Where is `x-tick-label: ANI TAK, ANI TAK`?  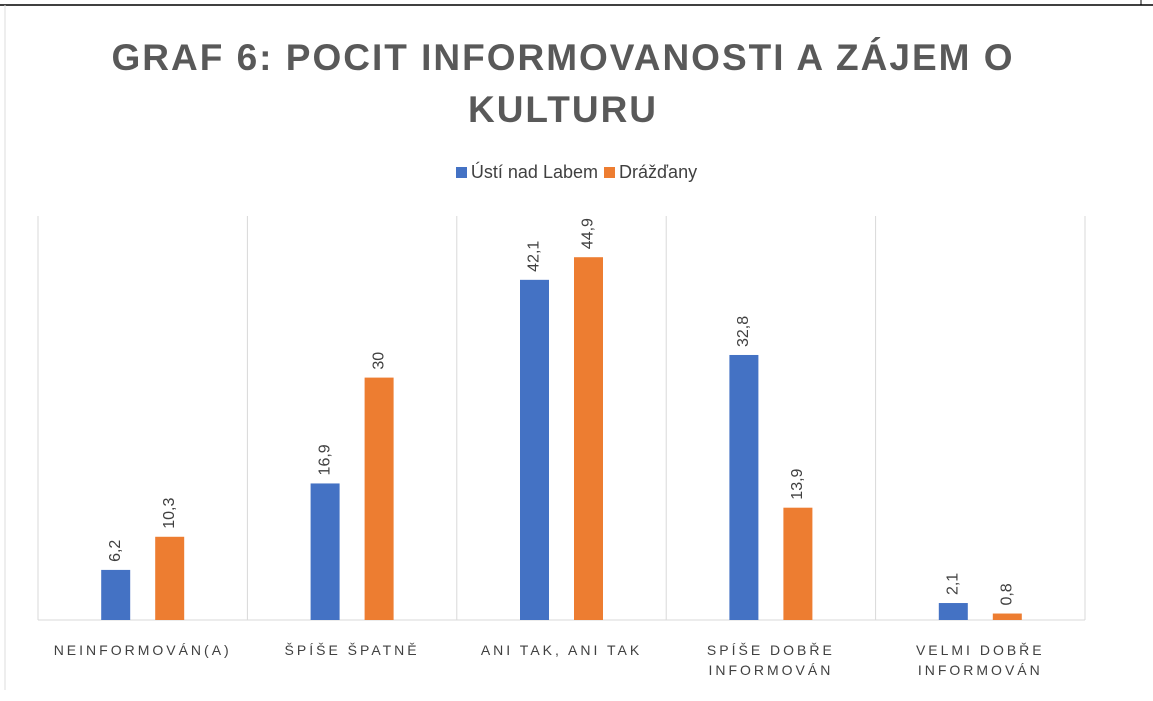 x-tick-label: ANI TAK, ANI TAK is located at coordinates (561, 650).